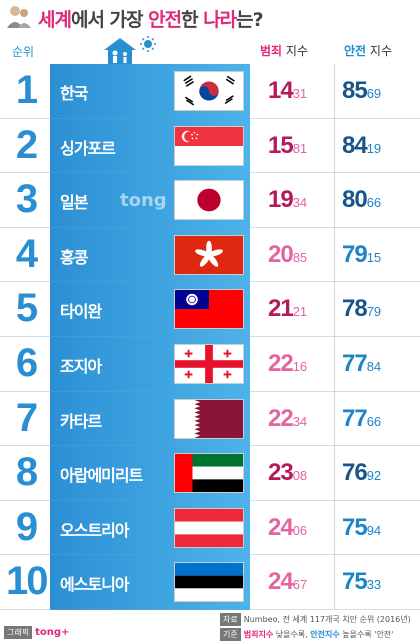 The height and width of the screenshot is (643, 420). Describe the element at coordinates (362, 582) in the screenshot. I see `safety-index-value: 7533` at that location.